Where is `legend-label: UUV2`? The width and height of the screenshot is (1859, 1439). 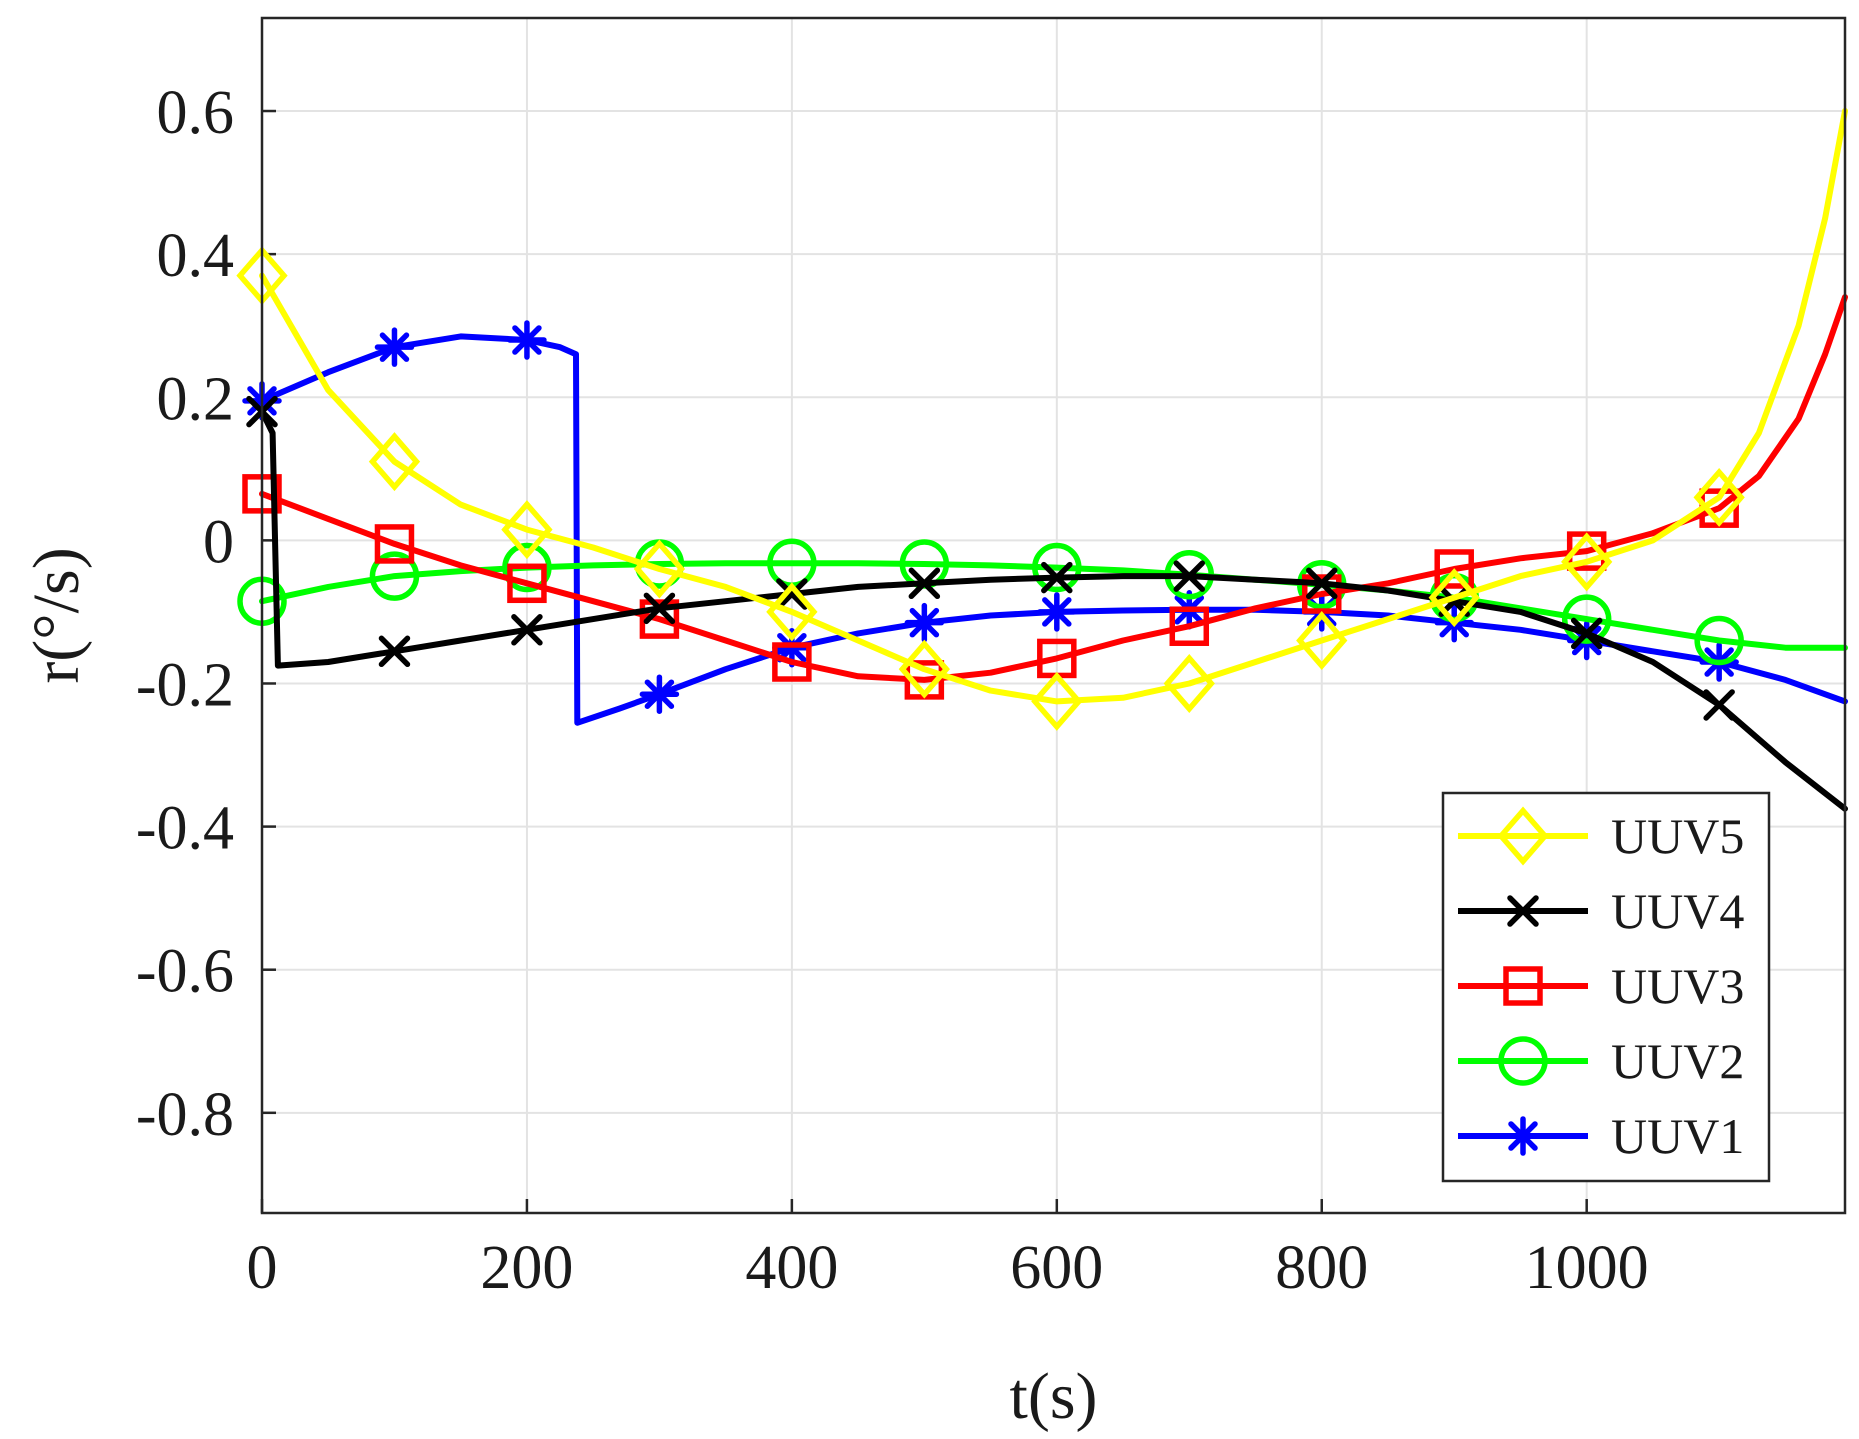
legend-label: UUV2 is located at coordinates (1677, 1061).